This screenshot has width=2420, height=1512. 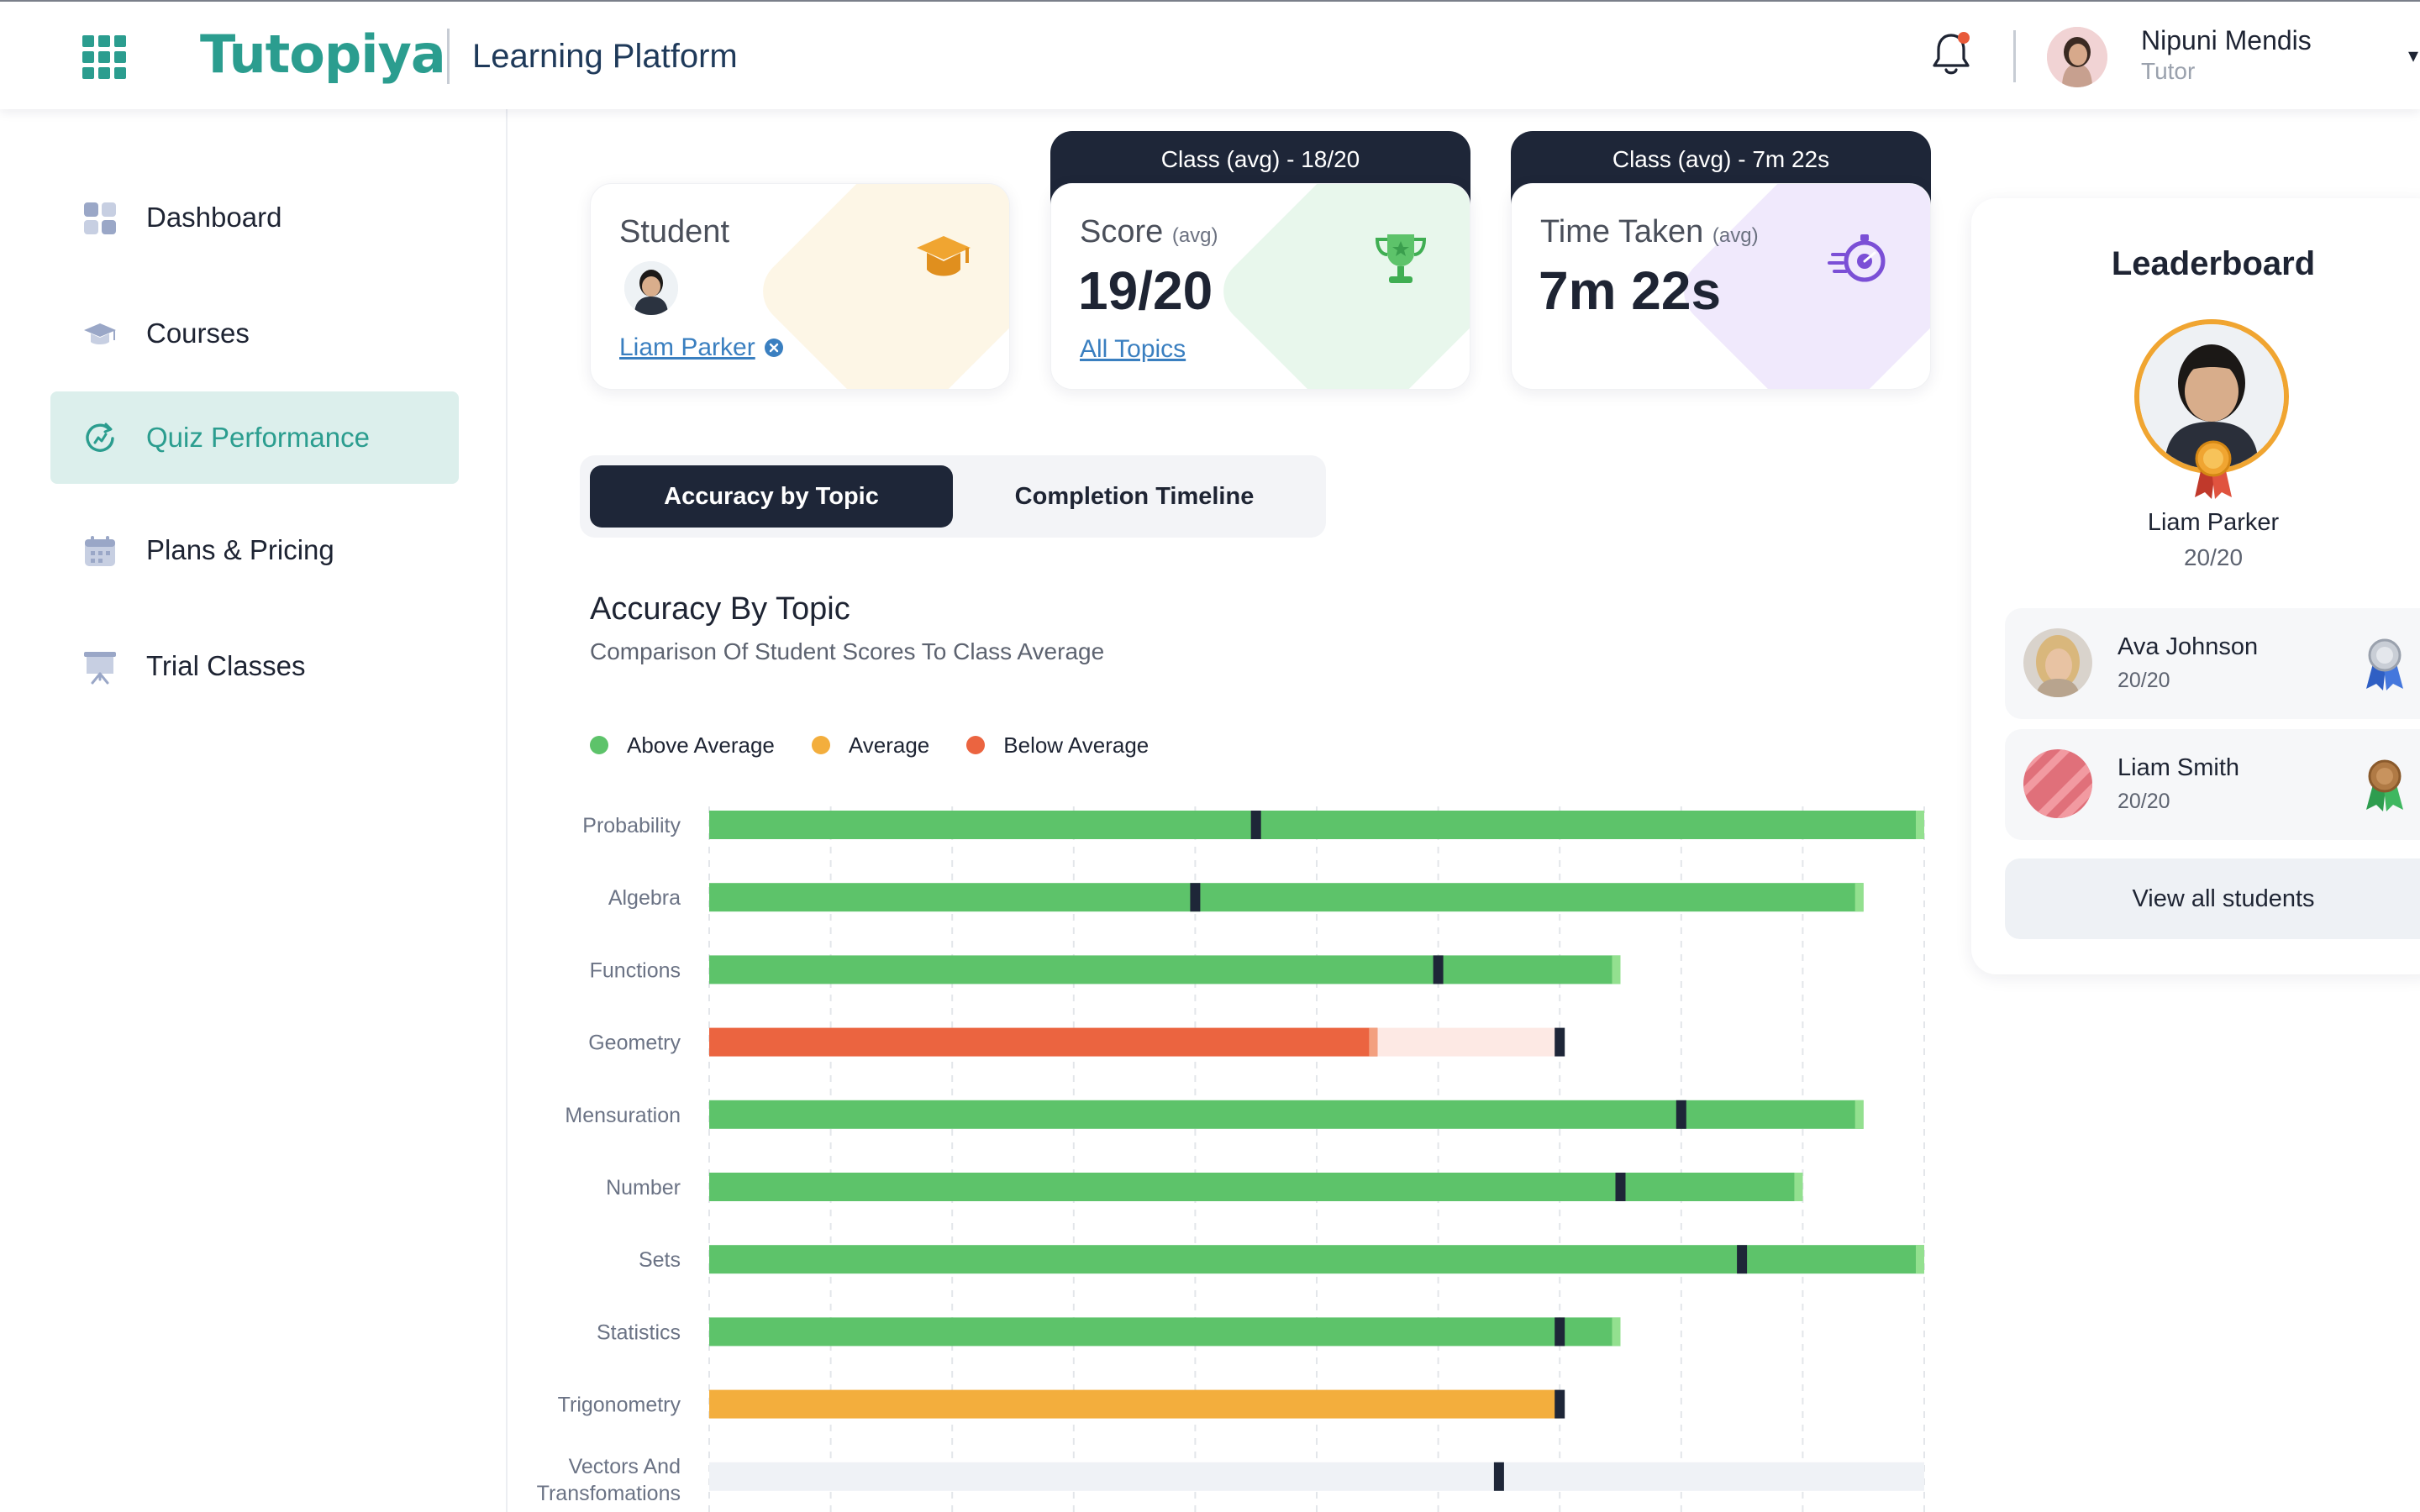 What do you see at coordinates (2213, 469) in the screenshot?
I see `gold-medal-icon` at bounding box center [2213, 469].